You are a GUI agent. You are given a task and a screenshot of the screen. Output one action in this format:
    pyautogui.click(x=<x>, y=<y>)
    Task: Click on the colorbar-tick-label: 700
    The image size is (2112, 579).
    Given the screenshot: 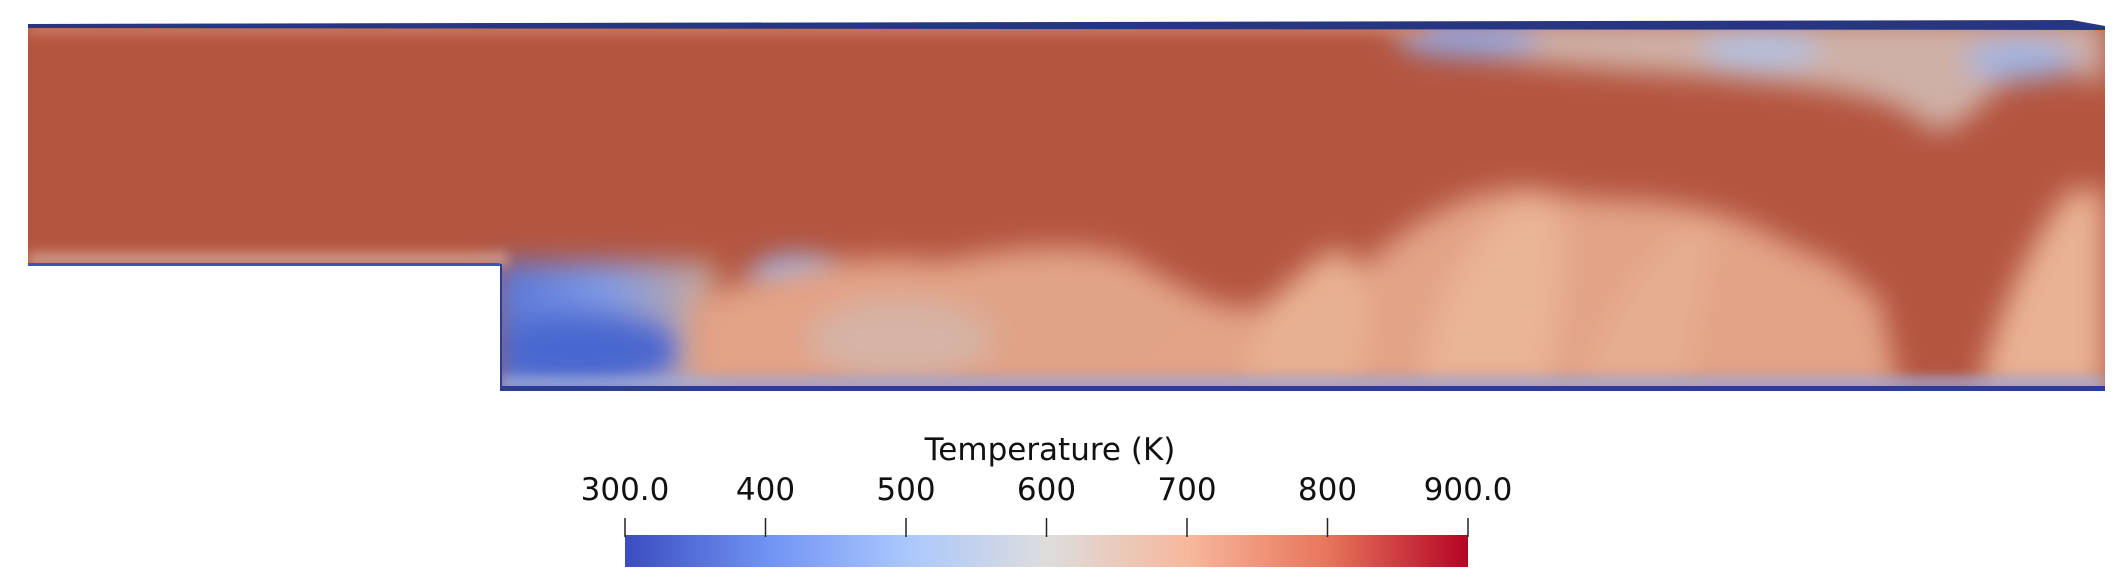 What is the action you would take?
    pyautogui.click(x=1187, y=490)
    